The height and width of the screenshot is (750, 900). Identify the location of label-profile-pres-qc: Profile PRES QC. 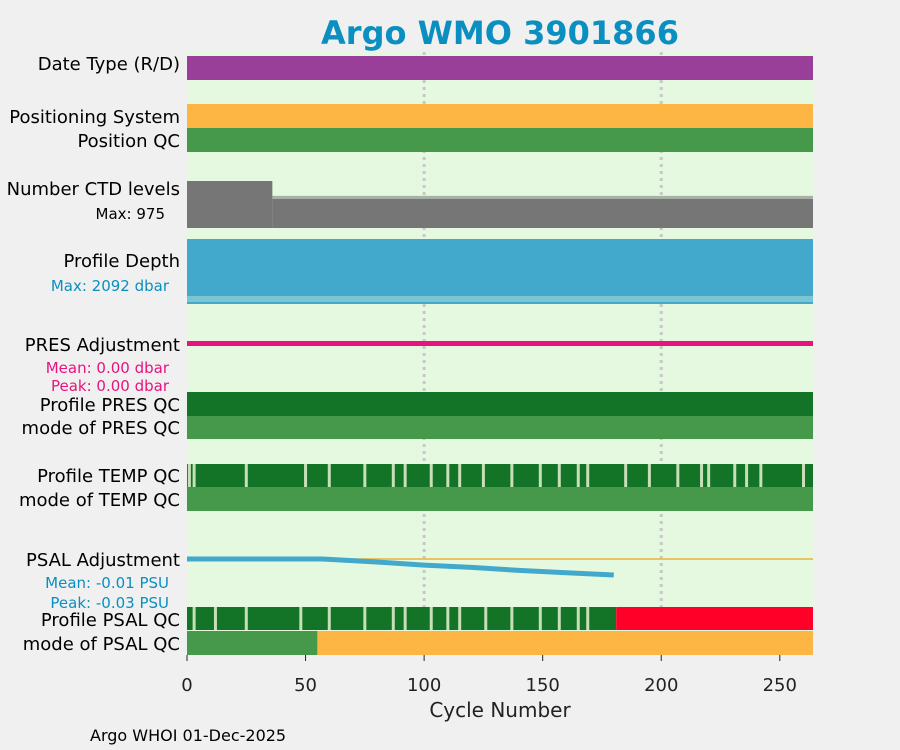
(110, 405).